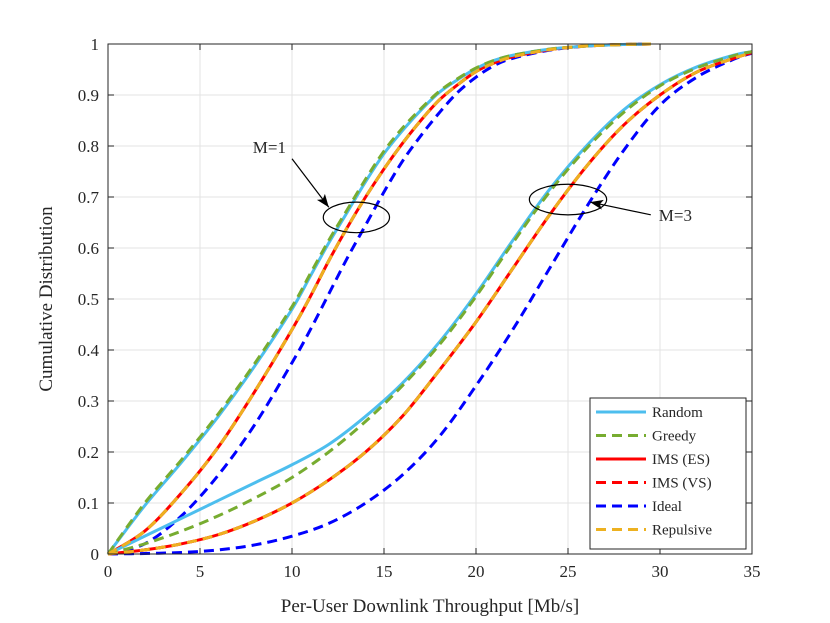  What do you see at coordinates (200, 571) in the screenshot?
I see `x-tick-label: 5` at bounding box center [200, 571].